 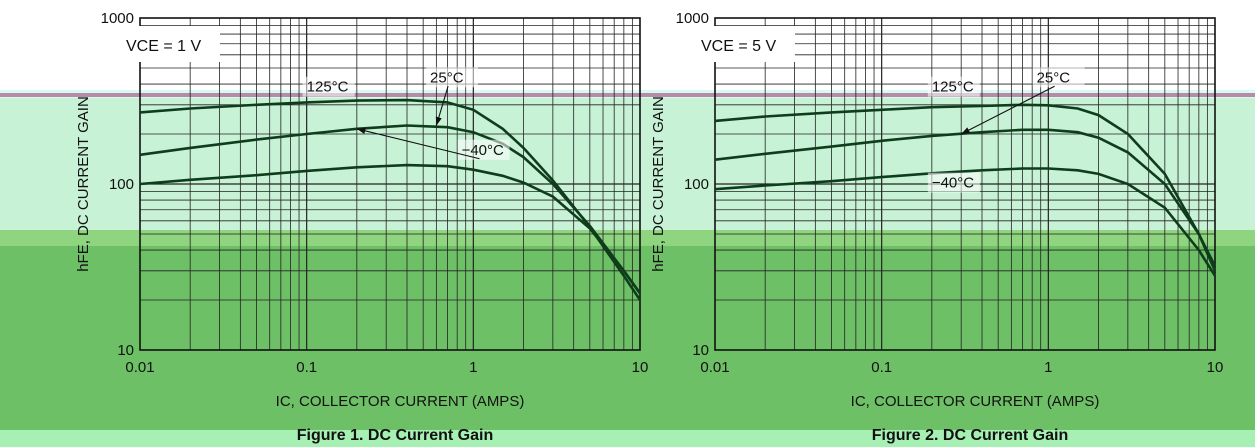 What do you see at coordinates (627, 95) in the screenshot?
I see `color-band-magenta-stripe` at bounding box center [627, 95].